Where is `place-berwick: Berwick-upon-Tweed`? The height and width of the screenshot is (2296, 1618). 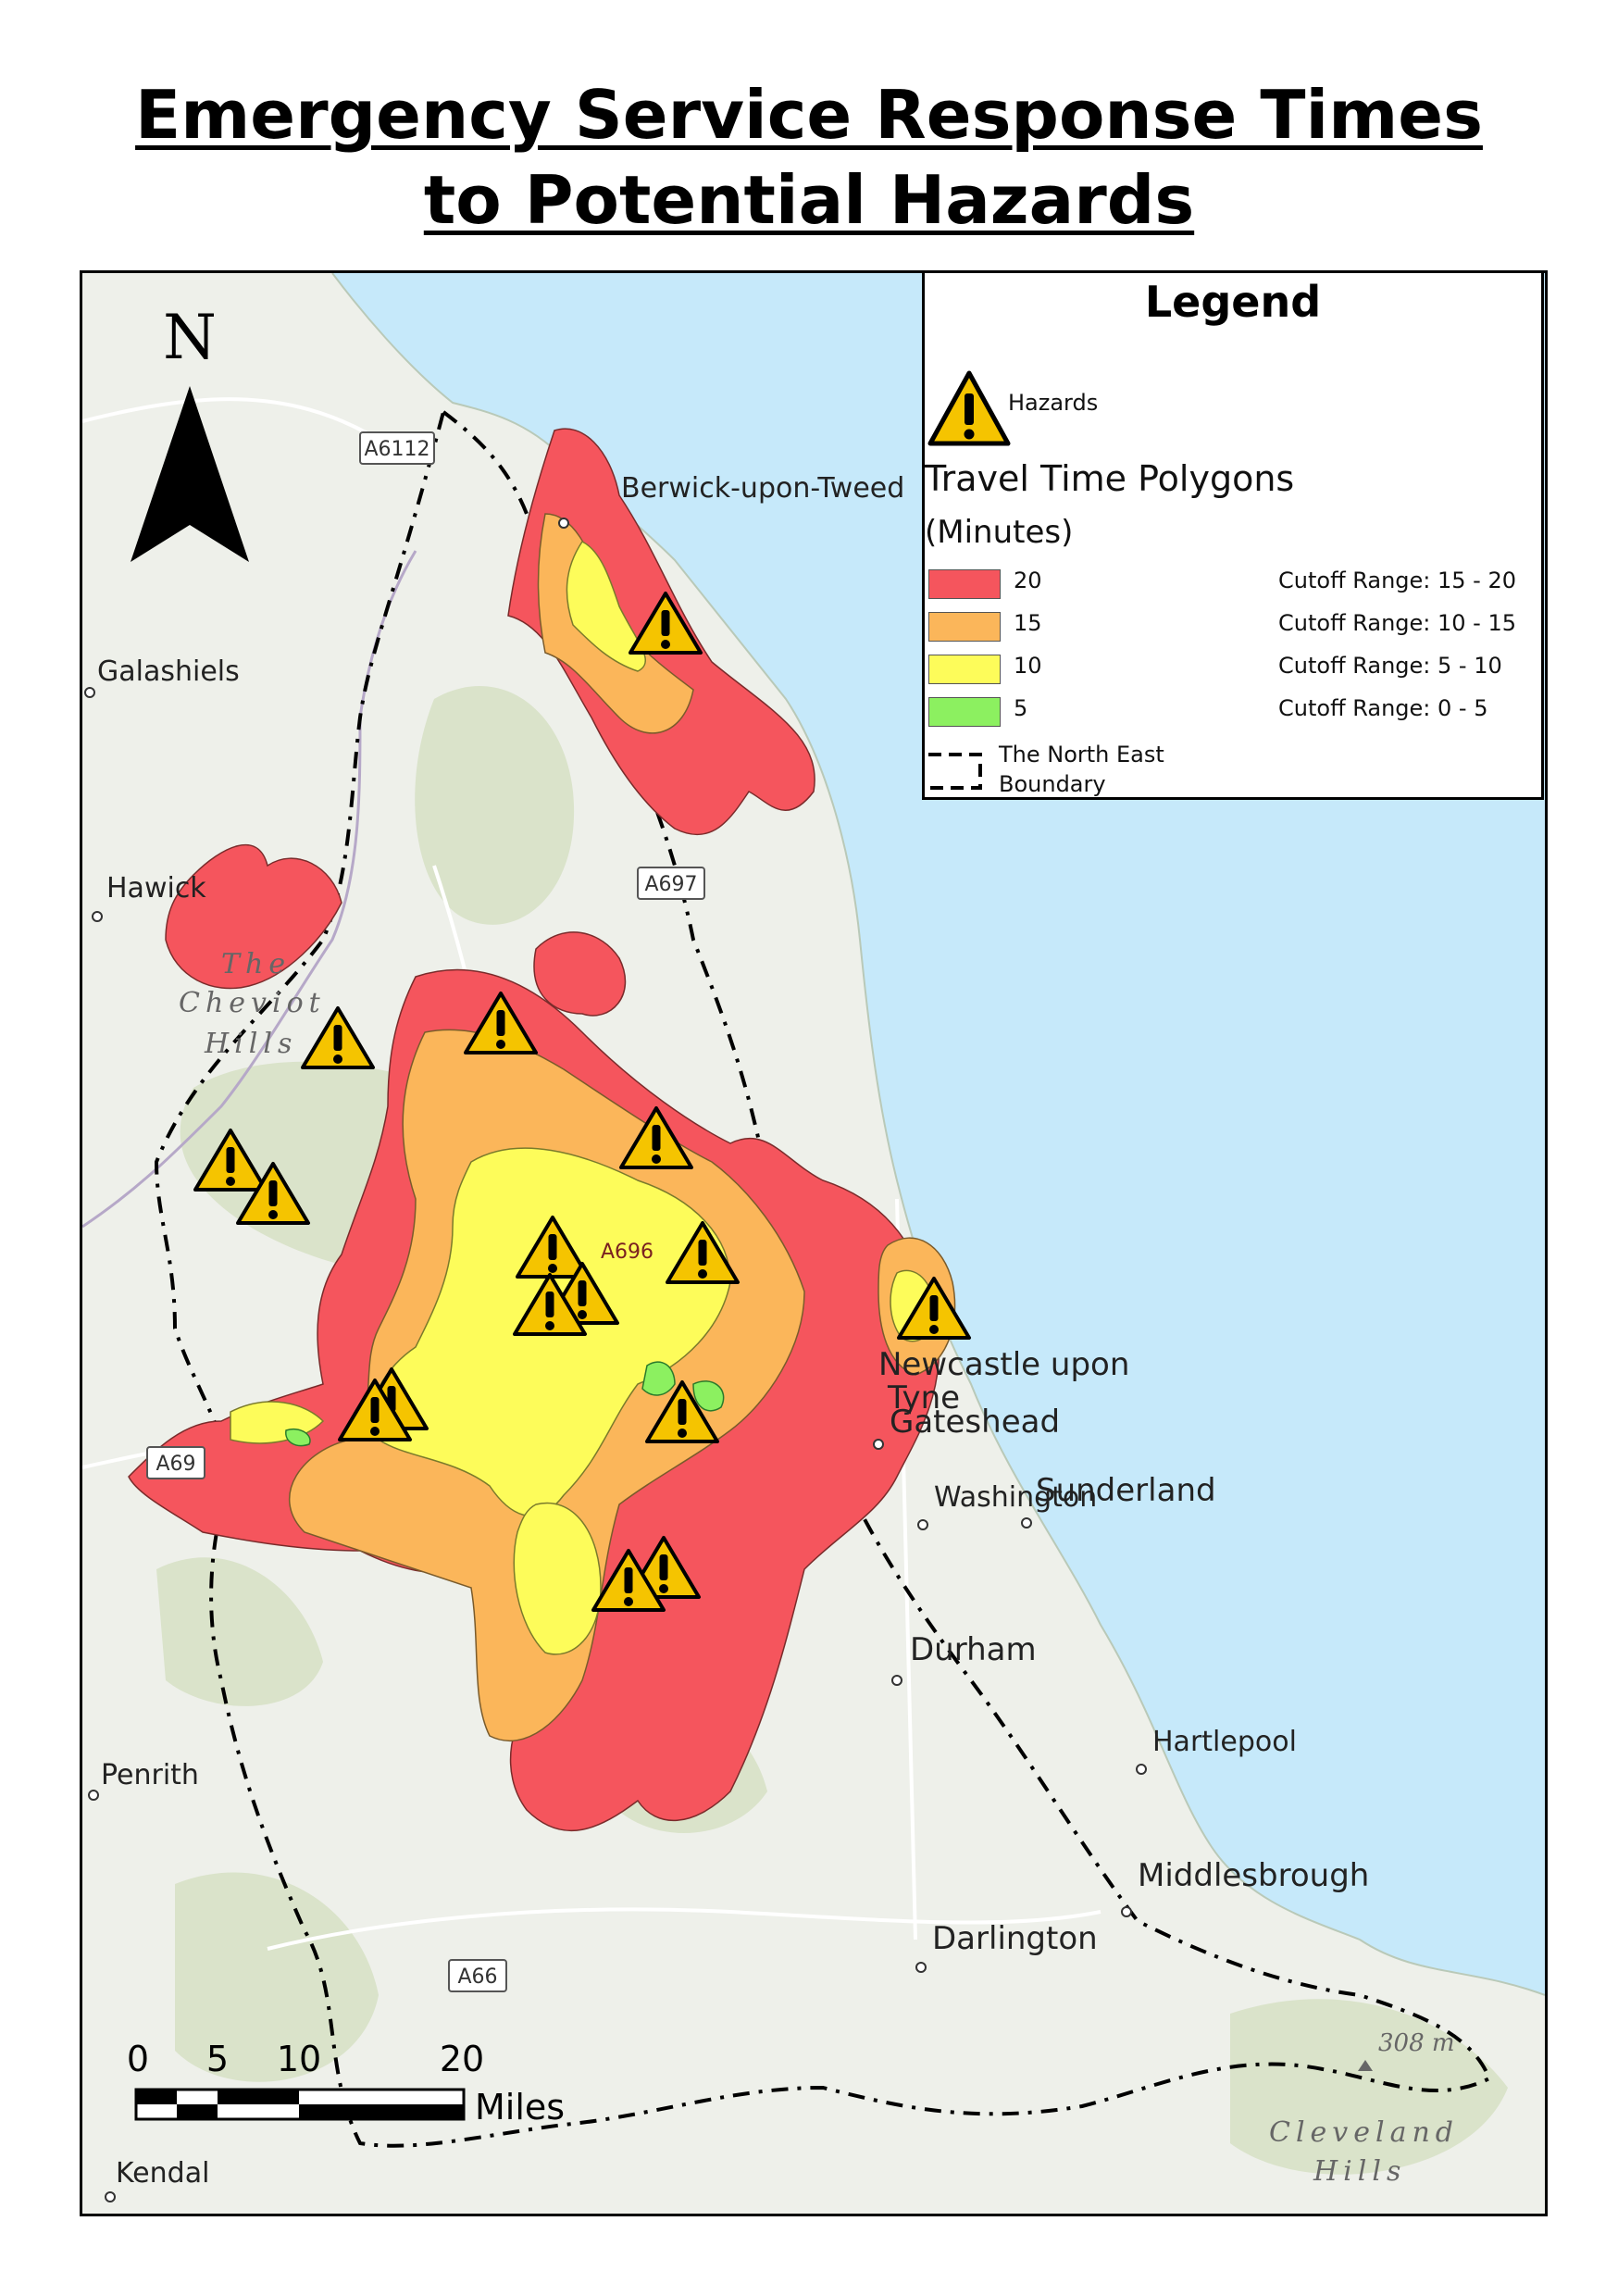
place-berwick: Berwick-upon-Tweed is located at coordinates (731, 500).